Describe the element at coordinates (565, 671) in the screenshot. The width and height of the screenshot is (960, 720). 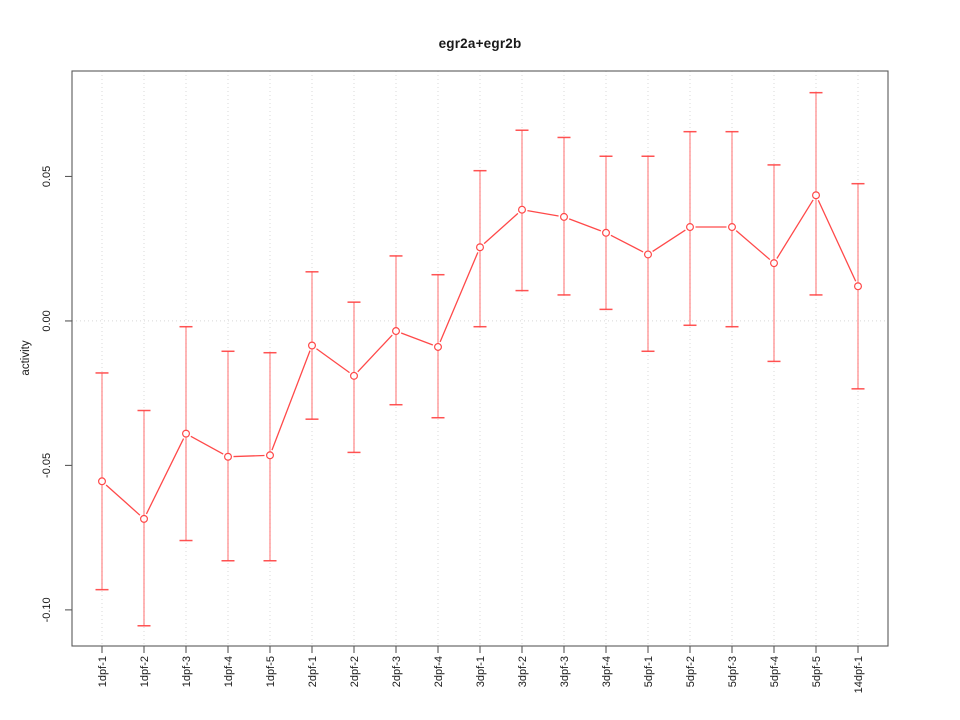
I see `x-tick-label: 3dpf-3` at that location.